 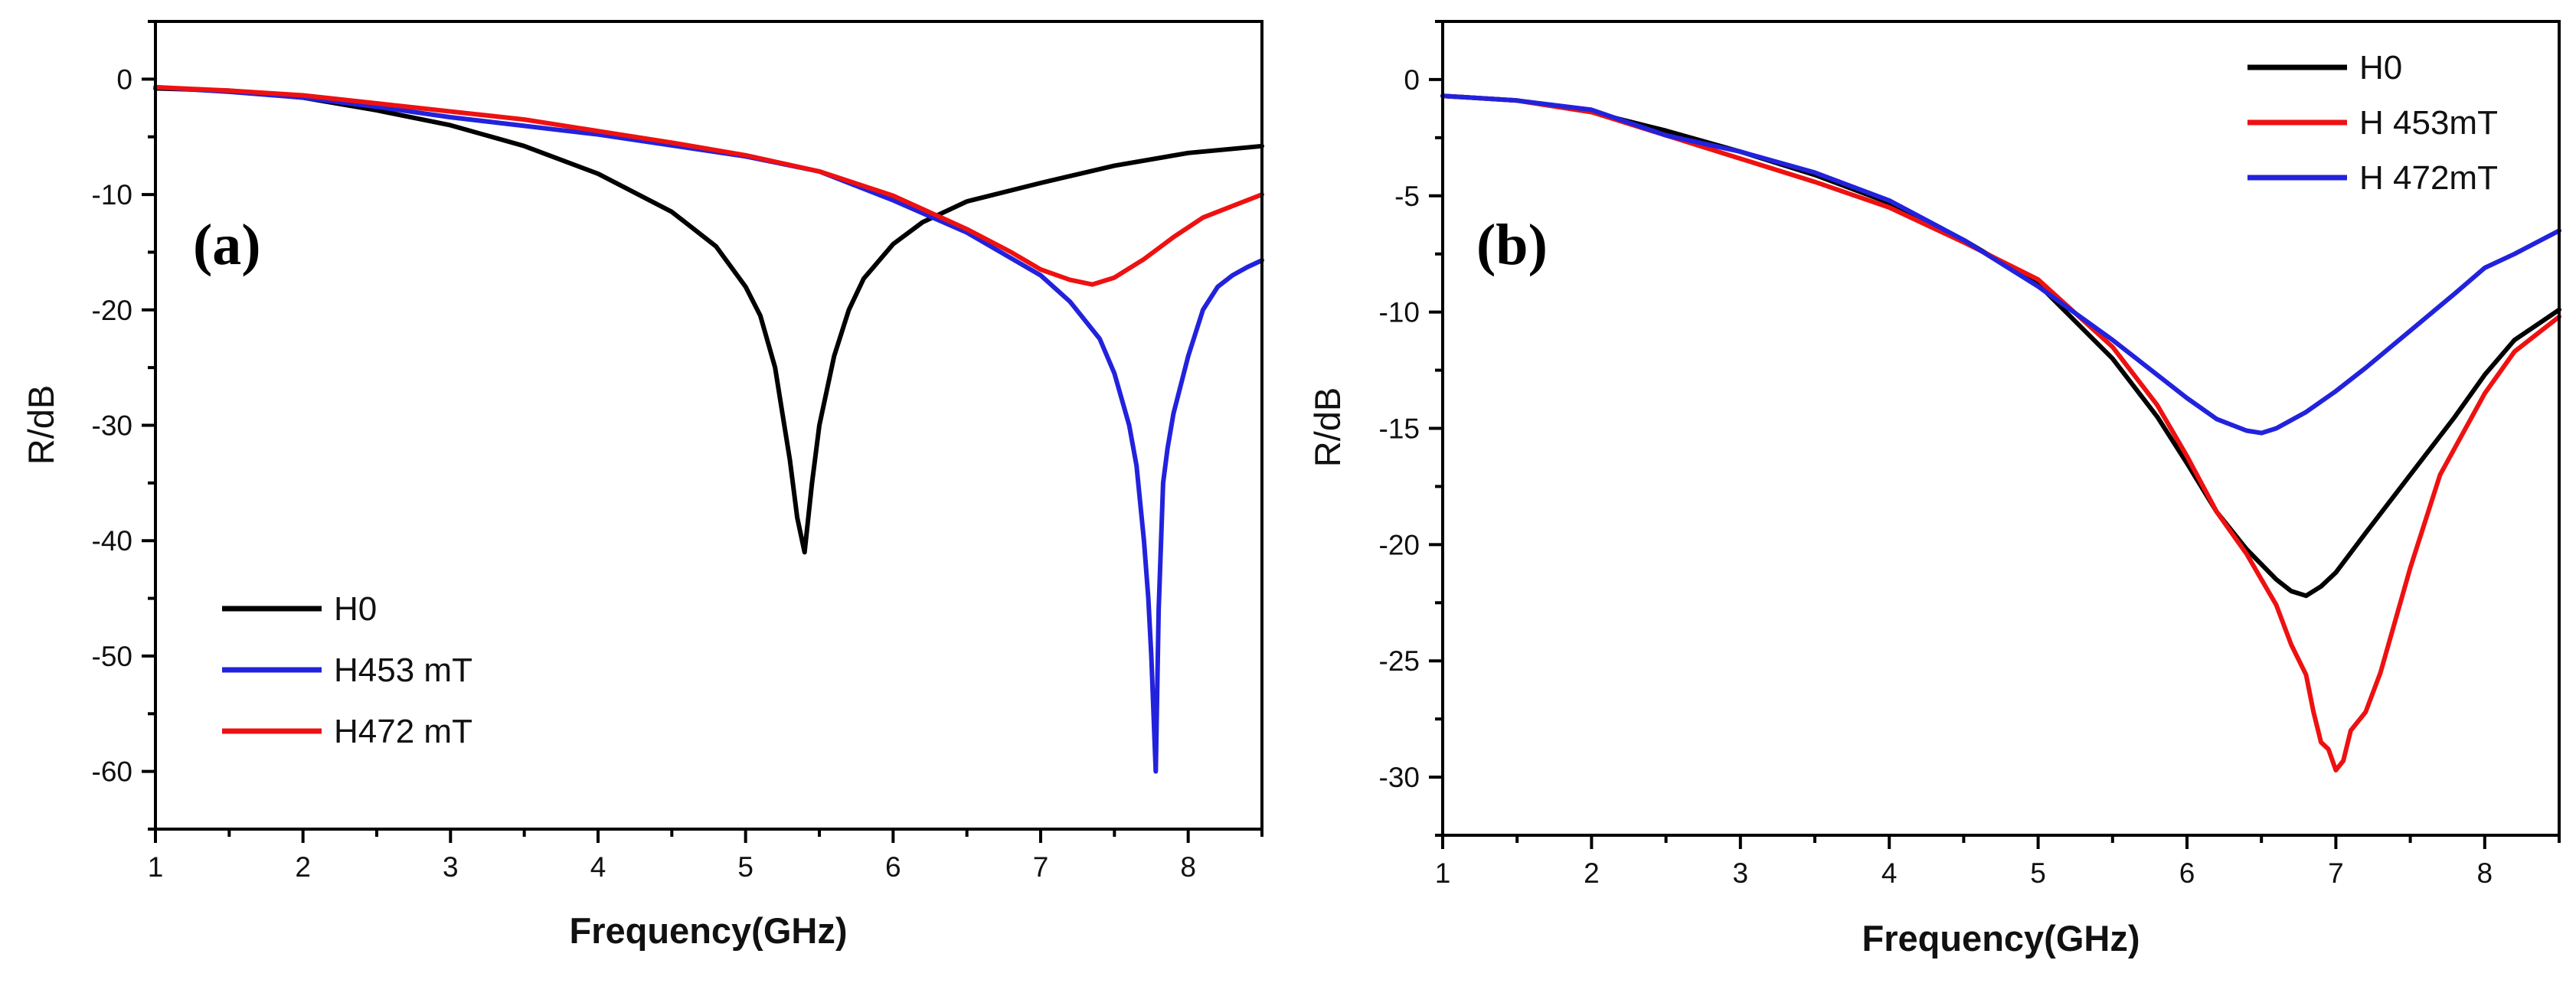 What do you see at coordinates (355, 609) in the screenshot?
I see `legend-label-a-0: H0` at bounding box center [355, 609].